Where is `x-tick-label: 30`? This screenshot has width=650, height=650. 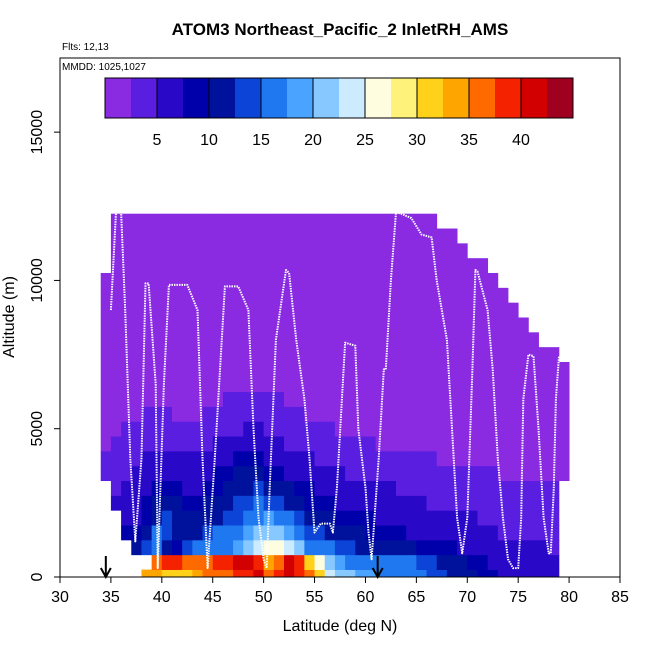 x-tick-label: 30 is located at coordinates (60, 597).